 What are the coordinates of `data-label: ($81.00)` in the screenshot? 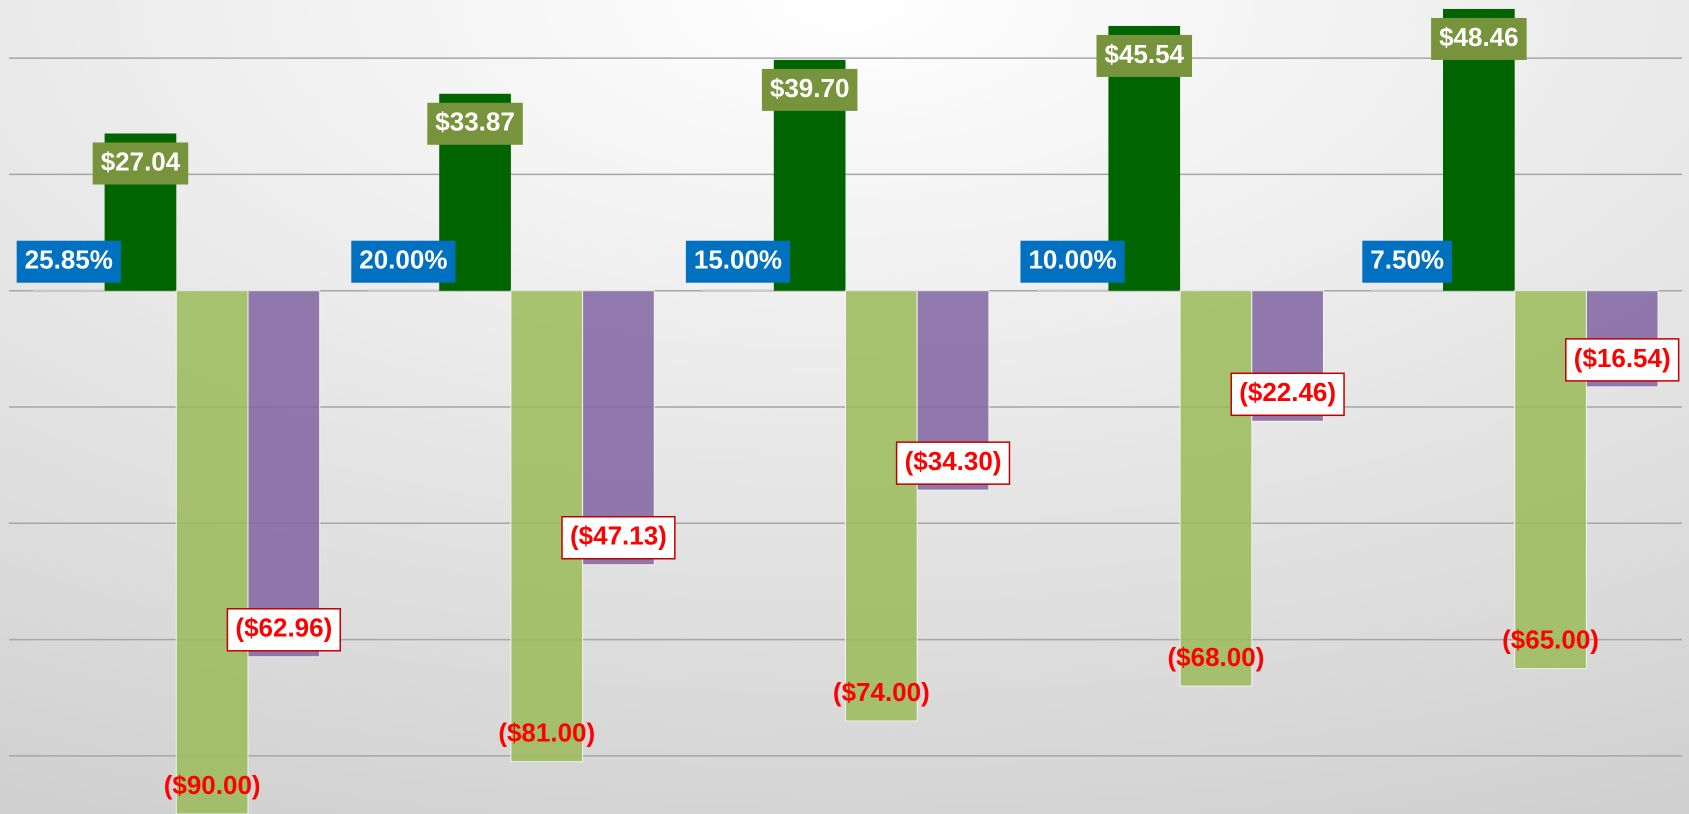 It's located at (546, 733).